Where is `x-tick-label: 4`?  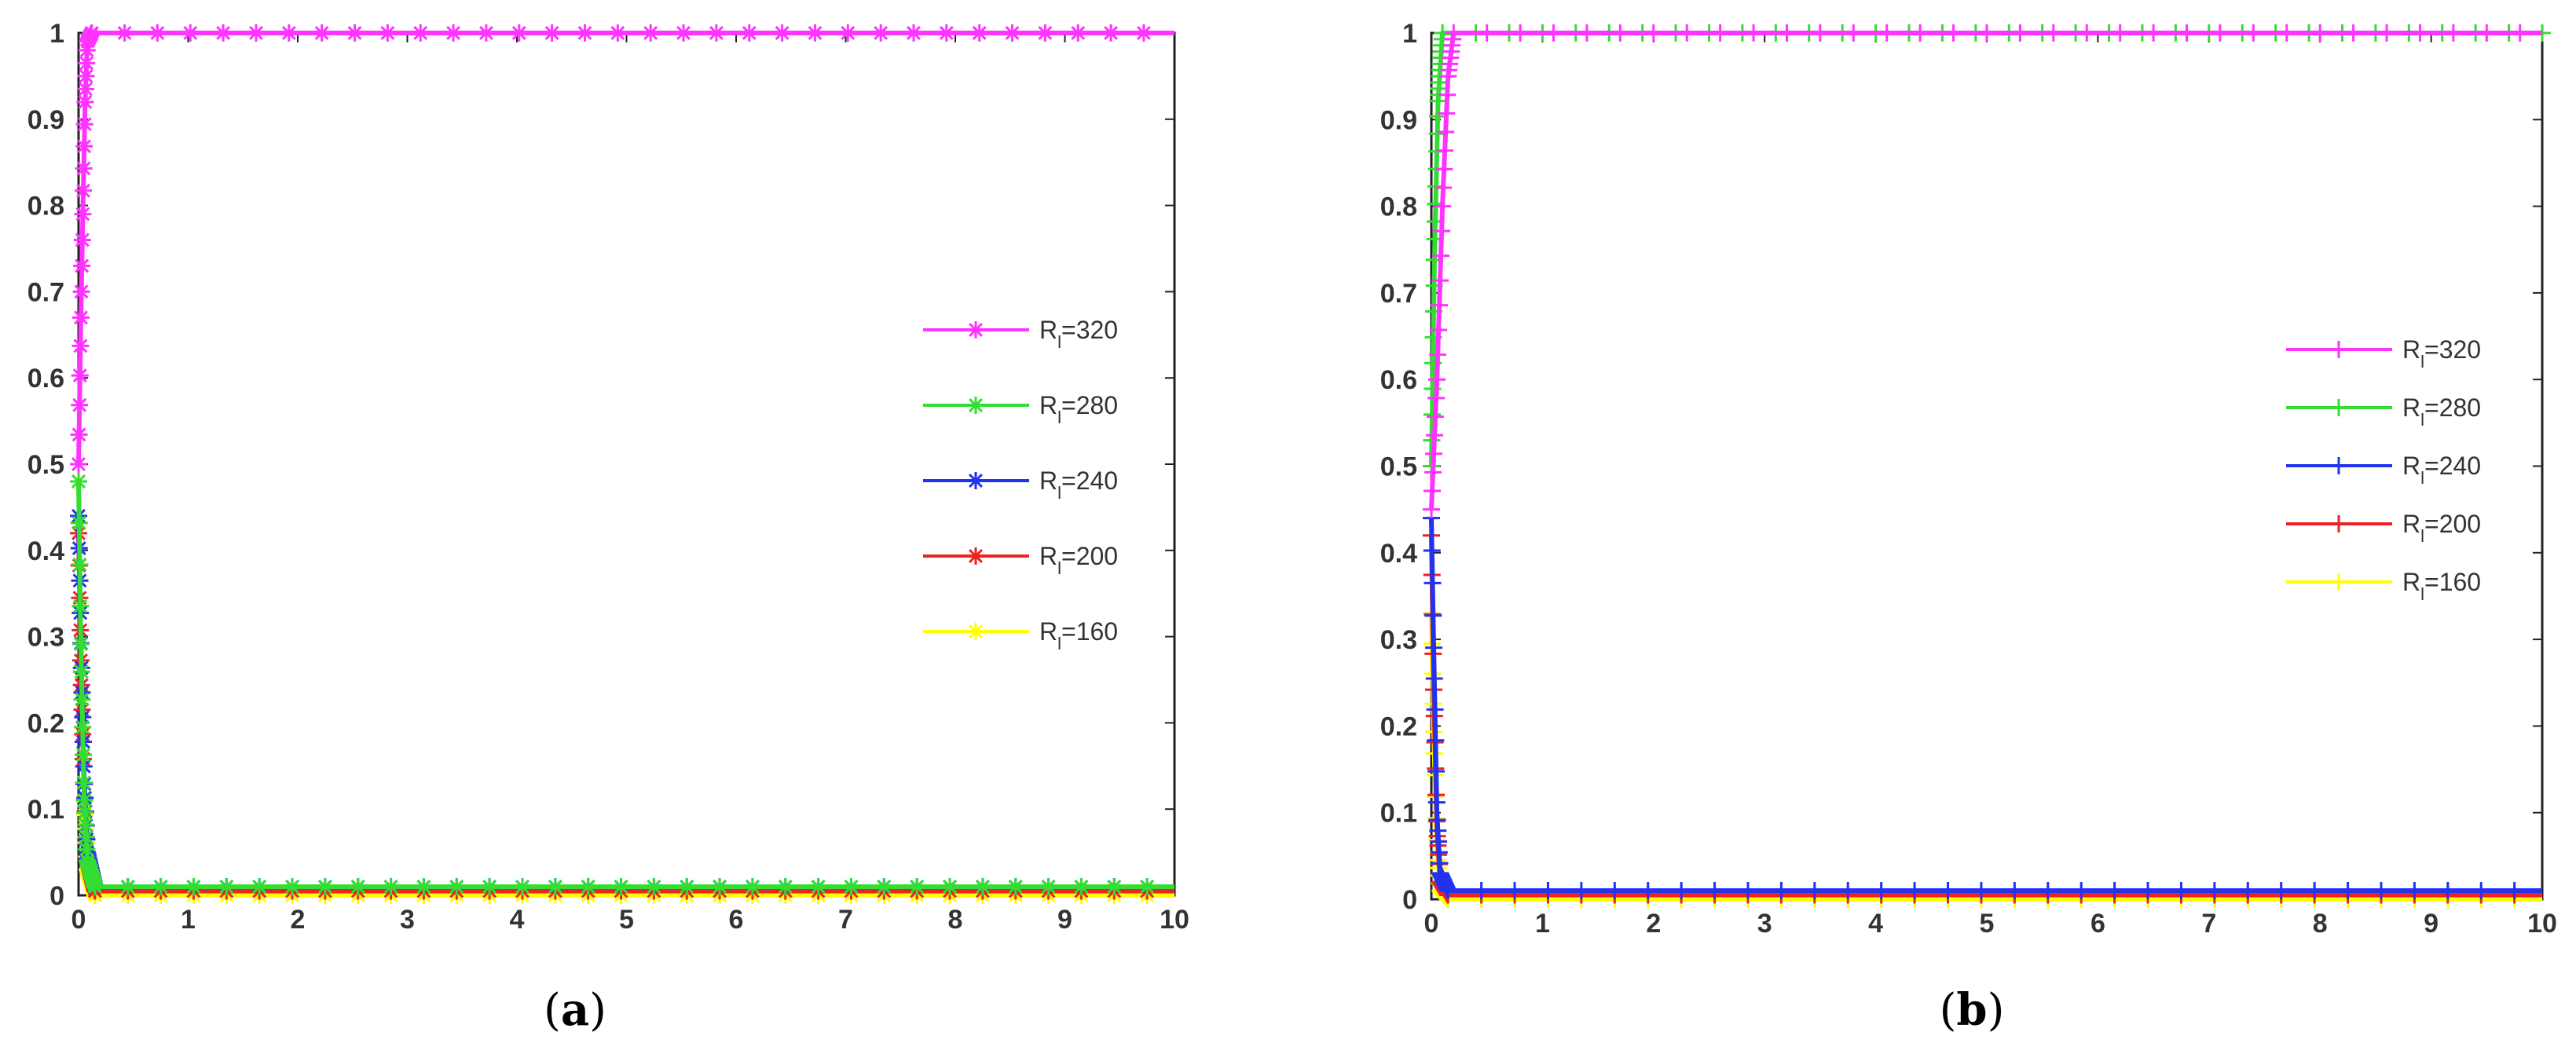
x-tick-label: 4 is located at coordinates (1876, 924).